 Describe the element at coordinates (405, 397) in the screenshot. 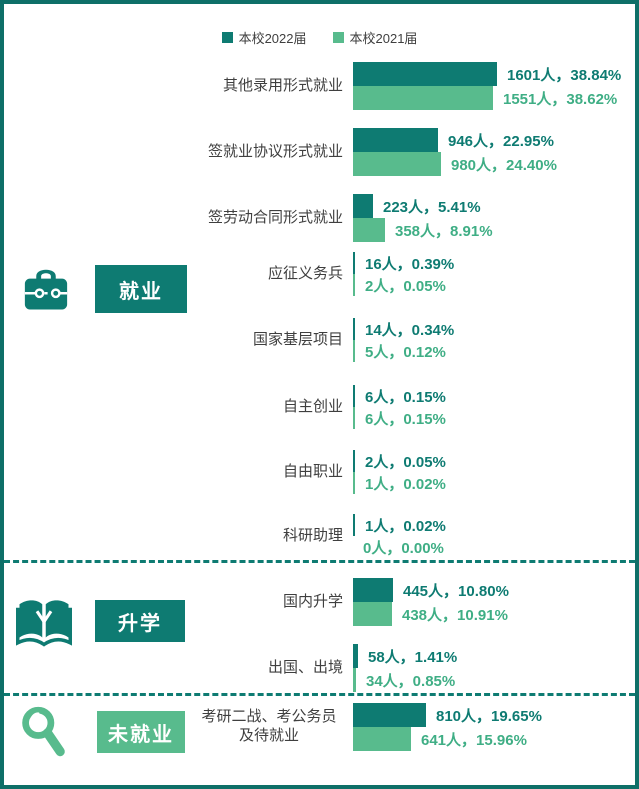

I see `value-label-2022: 6人，0.15%` at that location.